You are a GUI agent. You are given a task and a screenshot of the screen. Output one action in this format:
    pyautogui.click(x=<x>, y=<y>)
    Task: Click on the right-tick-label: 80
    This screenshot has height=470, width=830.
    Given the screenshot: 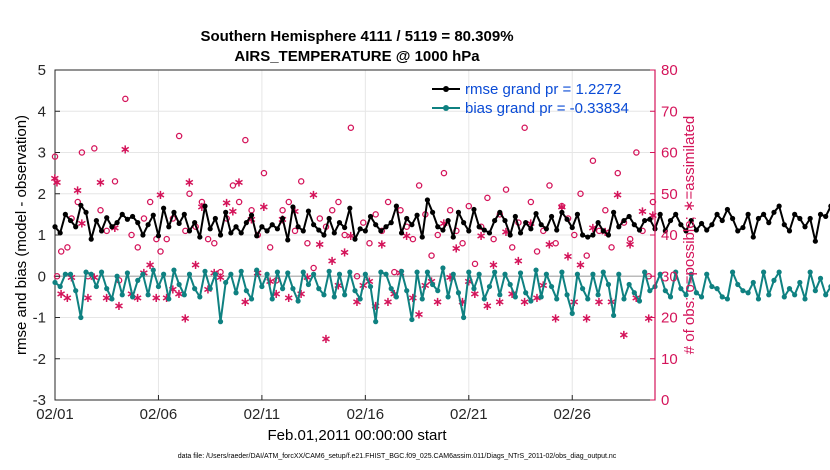 What is the action you would take?
    pyautogui.click(x=669, y=70)
    